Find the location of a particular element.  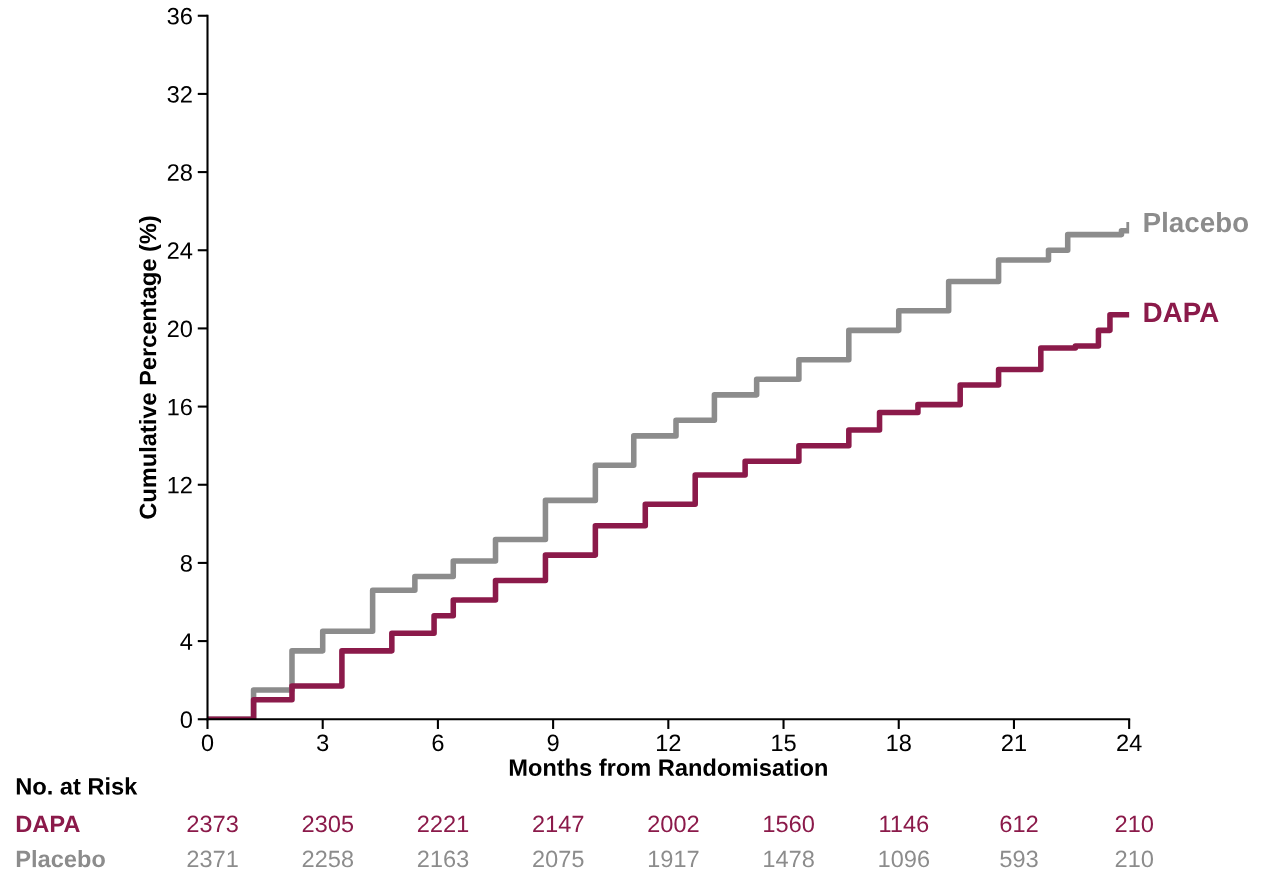

y-tick-label: 28 is located at coordinates (179, 172).